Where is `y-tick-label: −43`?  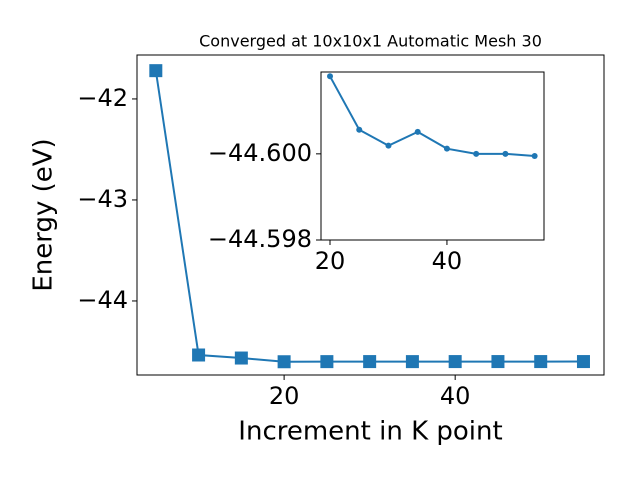
y-tick-label: −43 is located at coordinates (102, 199).